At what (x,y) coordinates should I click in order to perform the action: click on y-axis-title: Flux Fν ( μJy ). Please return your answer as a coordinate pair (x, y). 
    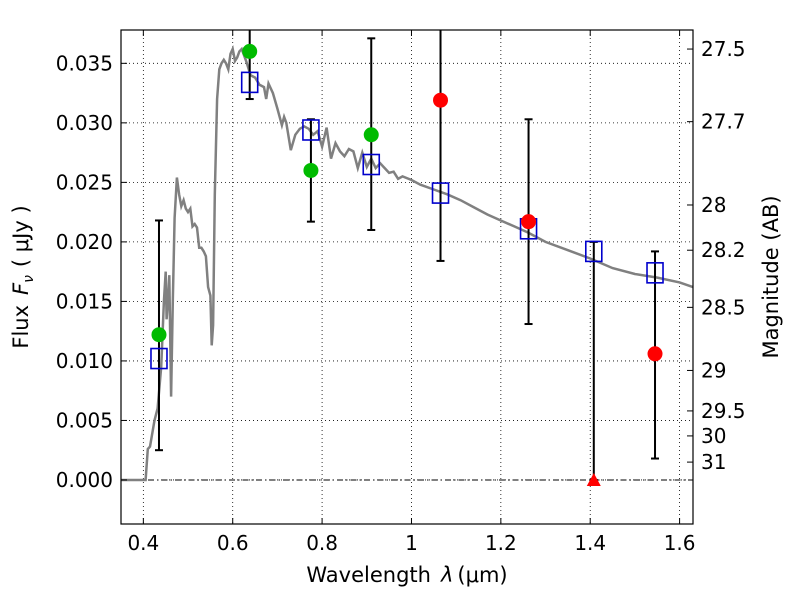
    Looking at the image, I should click on (23, 276).